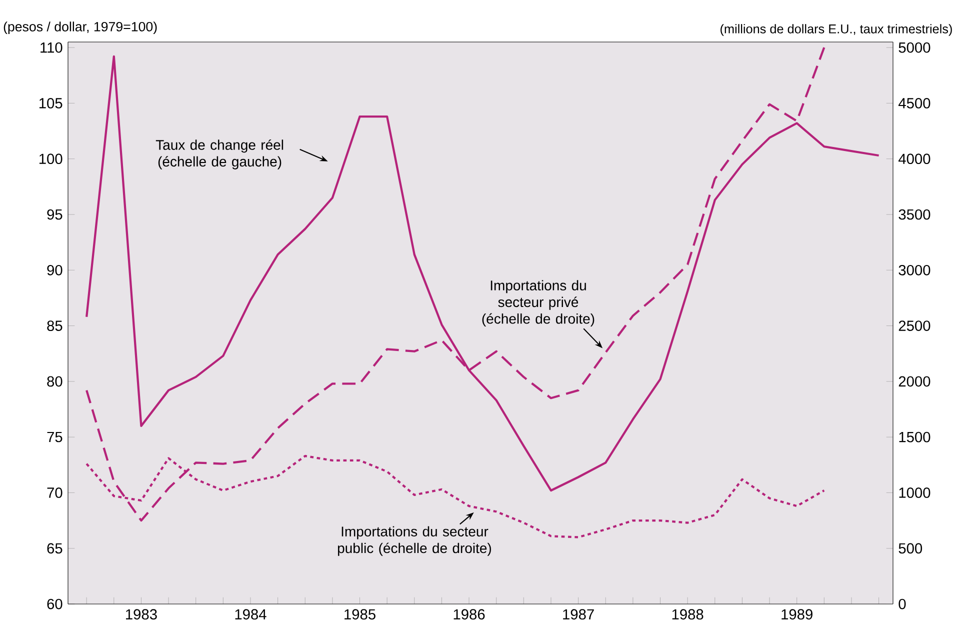  What do you see at coordinates (250, 614) in the screenshot?
I see `x-tick-label: 1984` at bounding box center [250, 614].